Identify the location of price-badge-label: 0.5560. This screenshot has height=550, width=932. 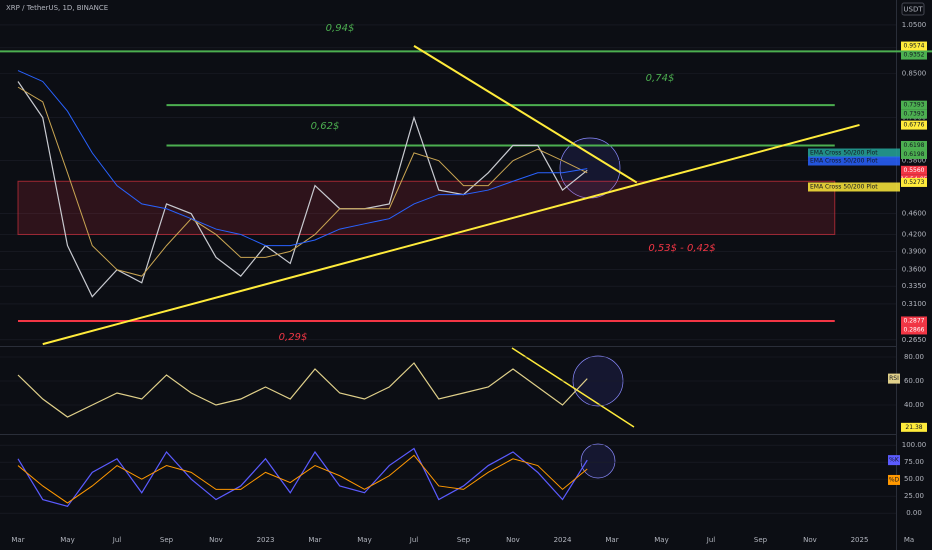
(914, 170).